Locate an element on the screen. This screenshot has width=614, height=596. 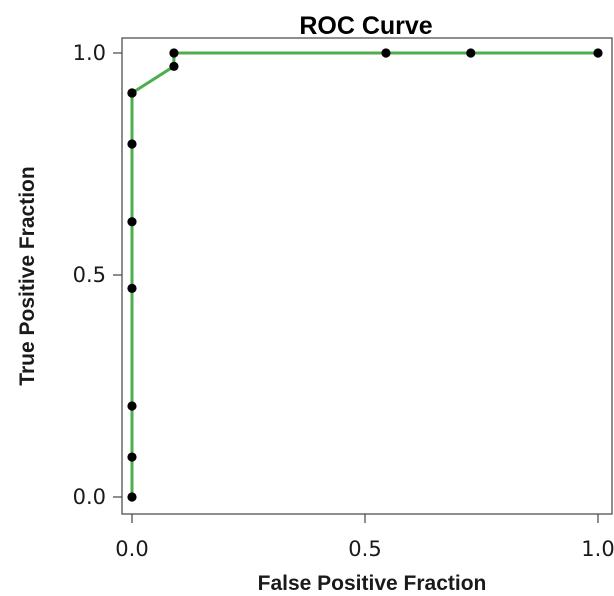
x-axis: 0.0 0.5 1.0 is located at coordinates (364, 537).